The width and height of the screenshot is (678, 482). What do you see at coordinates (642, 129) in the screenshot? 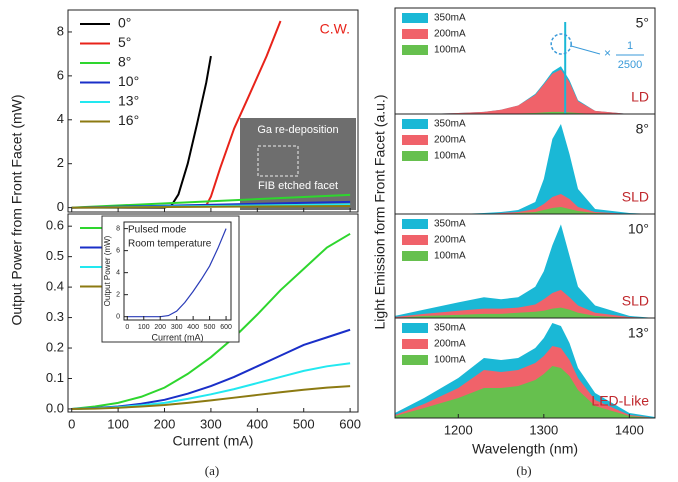
I see `angle-label: 8°` at bounding box center [642, 129].